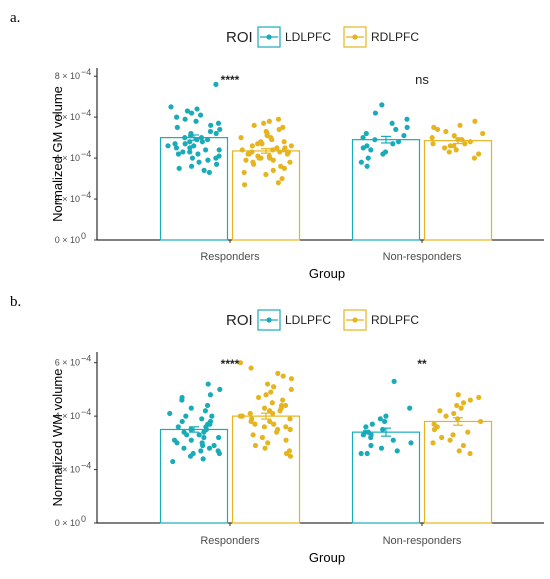  What do you see at coordinates (422, 79) in the screenshot?
I see `significance-label: ns` at bounding box center [422, 79].